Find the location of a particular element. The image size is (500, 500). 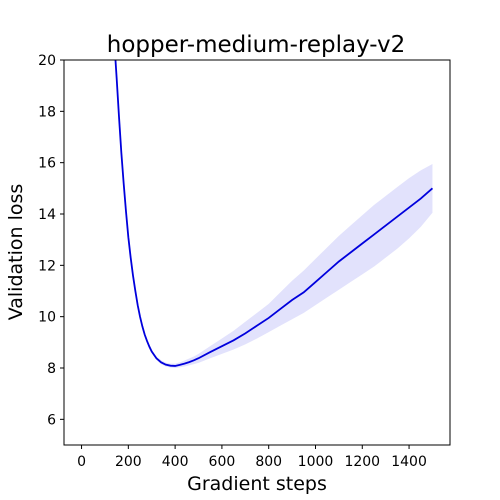

y-tick-label: 8 is located at coordinates (51, 369).